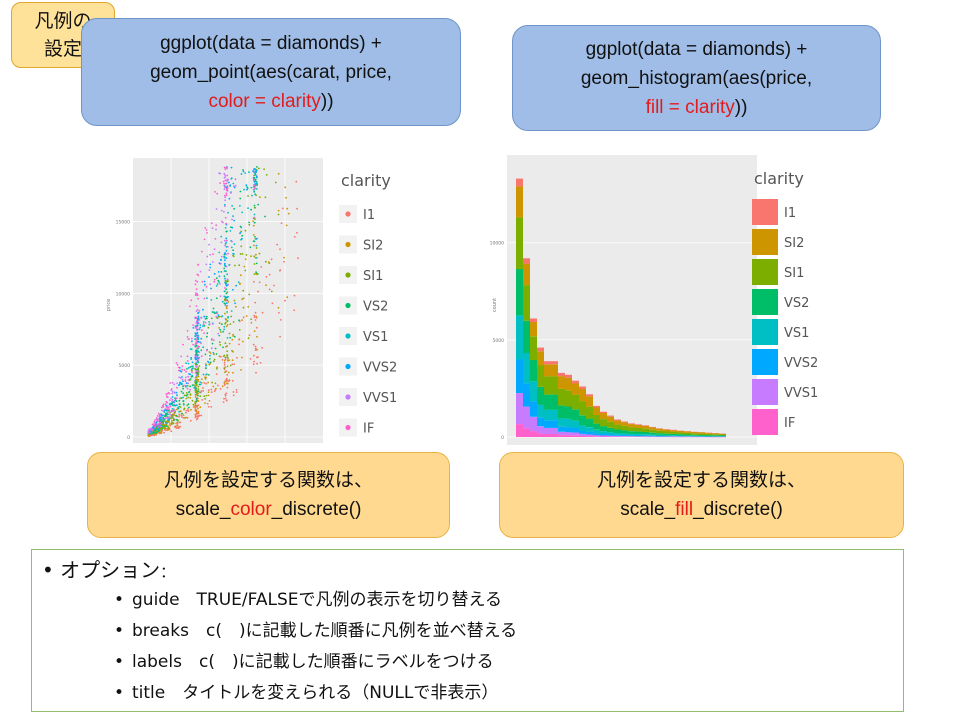  Describe the element at coordinates (316, 509) in the screenshot. I see `function-suffix: _discrete()` at that location.